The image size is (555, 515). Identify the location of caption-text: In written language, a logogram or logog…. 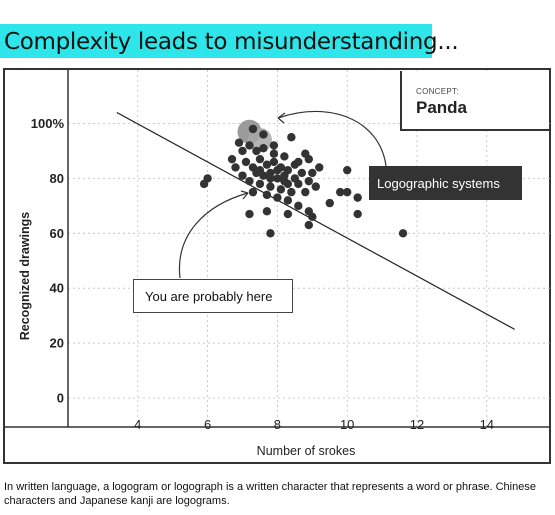
(276, 494).